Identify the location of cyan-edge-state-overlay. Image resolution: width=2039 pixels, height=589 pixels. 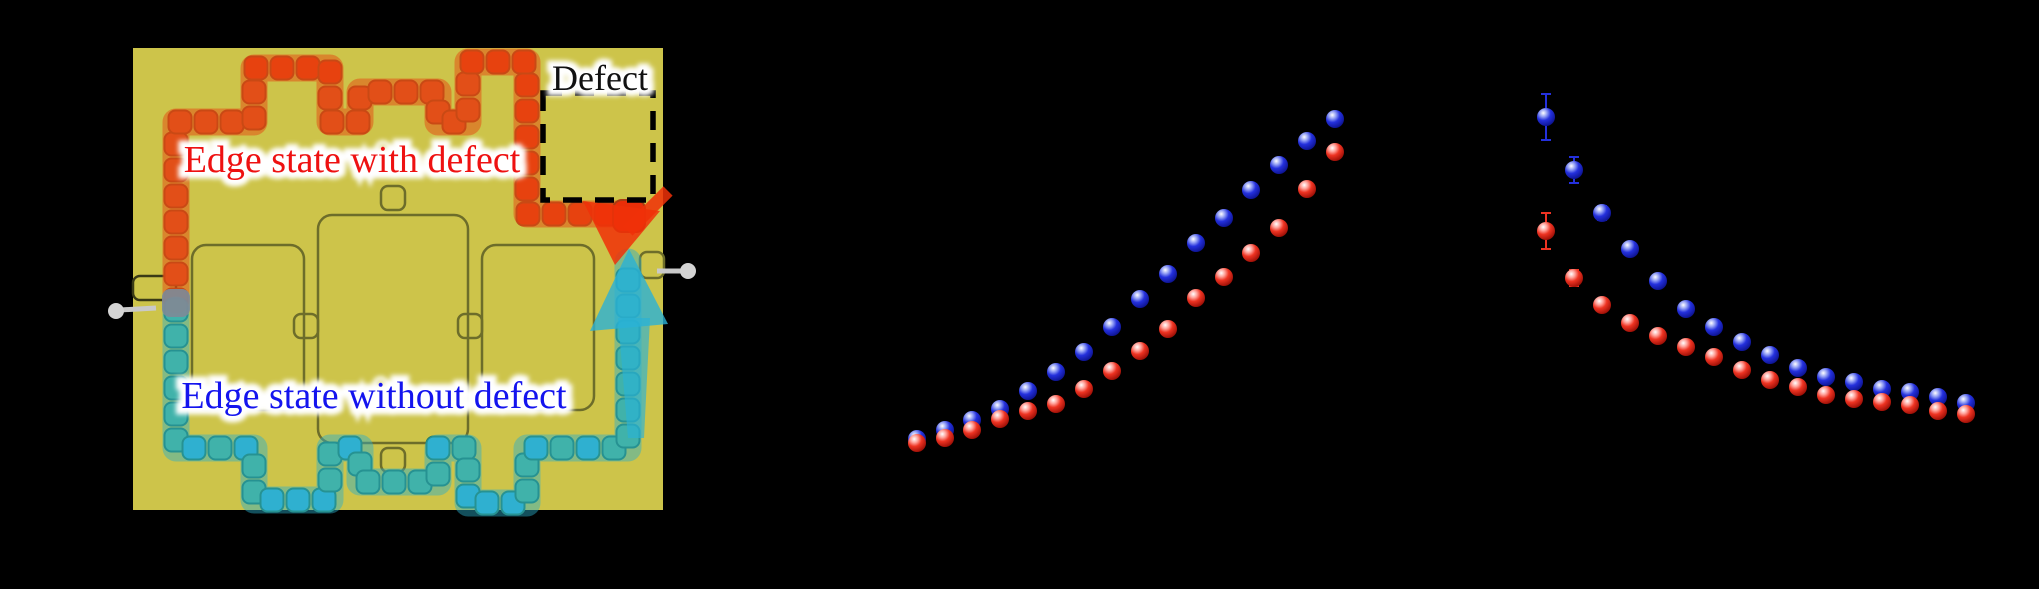
(402, 382).